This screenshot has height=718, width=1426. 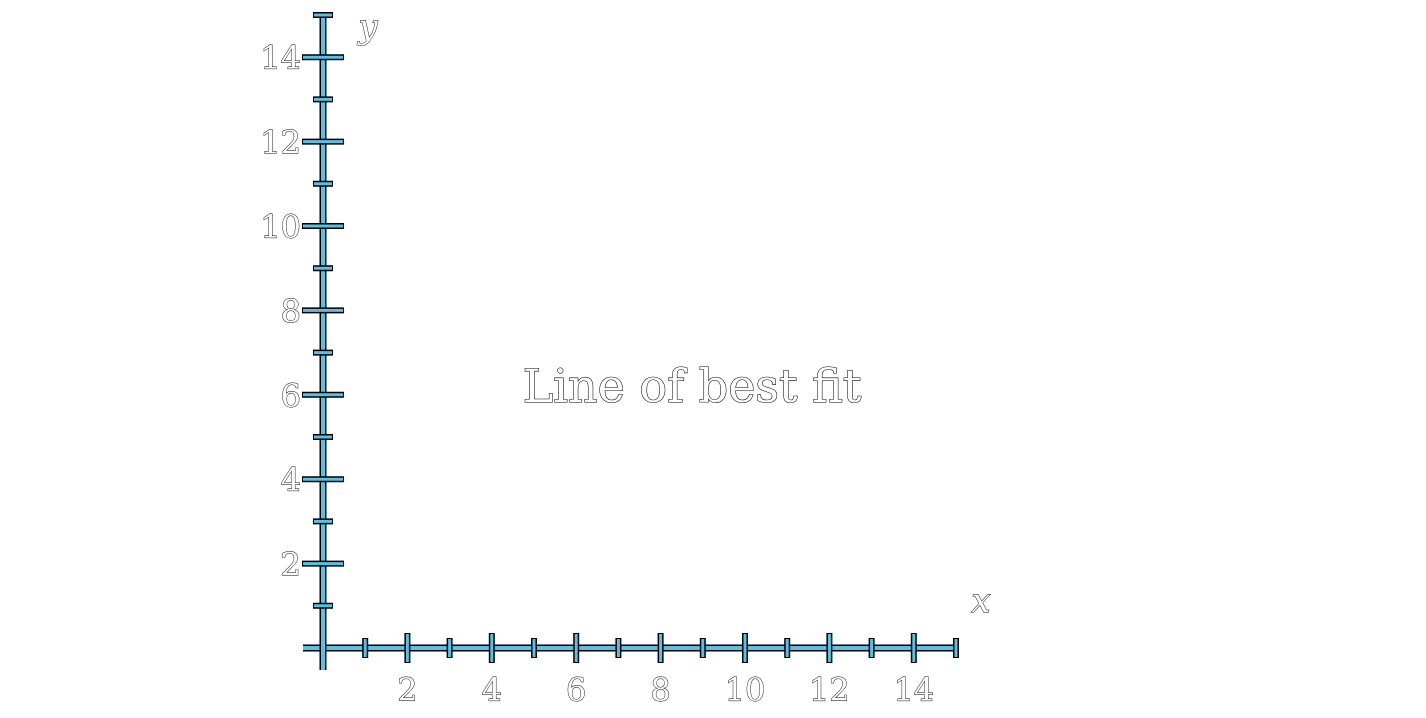 What do you see at coordinates (913, 690) in the screenshot?
I see `x-tick-label: 14` at bounding box center [913, 690].